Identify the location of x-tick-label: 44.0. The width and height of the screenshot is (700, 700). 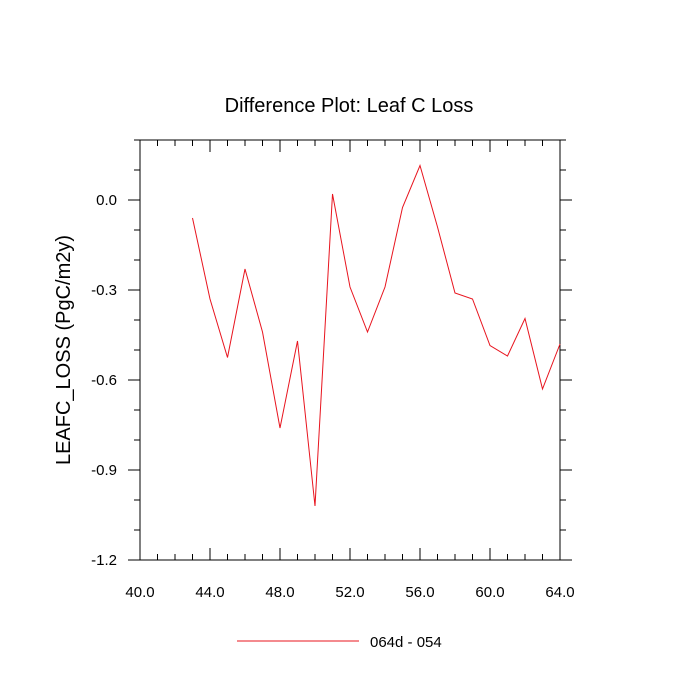
(209, 592).